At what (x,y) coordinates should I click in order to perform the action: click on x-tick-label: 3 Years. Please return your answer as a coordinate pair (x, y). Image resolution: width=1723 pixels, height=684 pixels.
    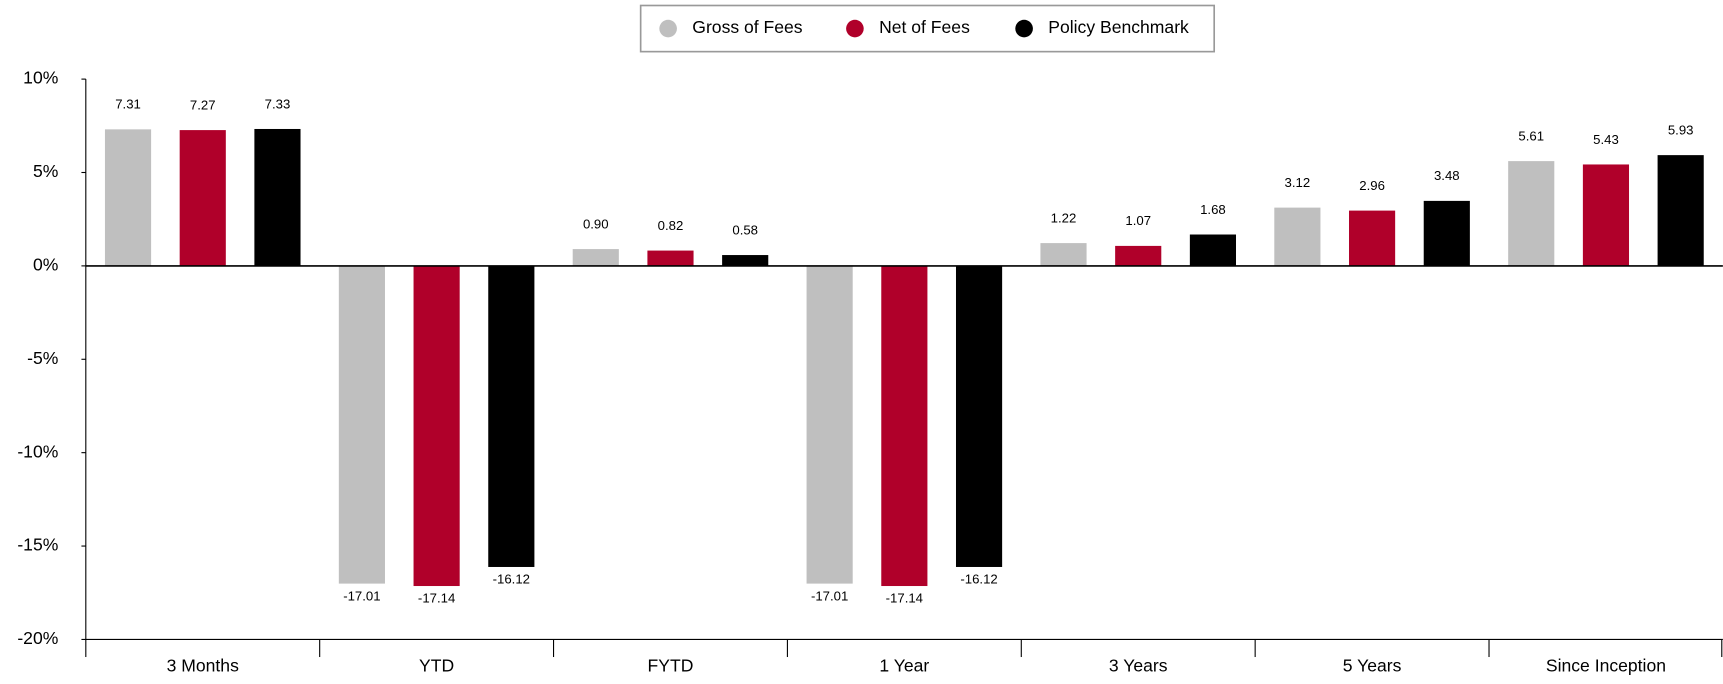
    Looking at the image, I should click on (1138, 666).